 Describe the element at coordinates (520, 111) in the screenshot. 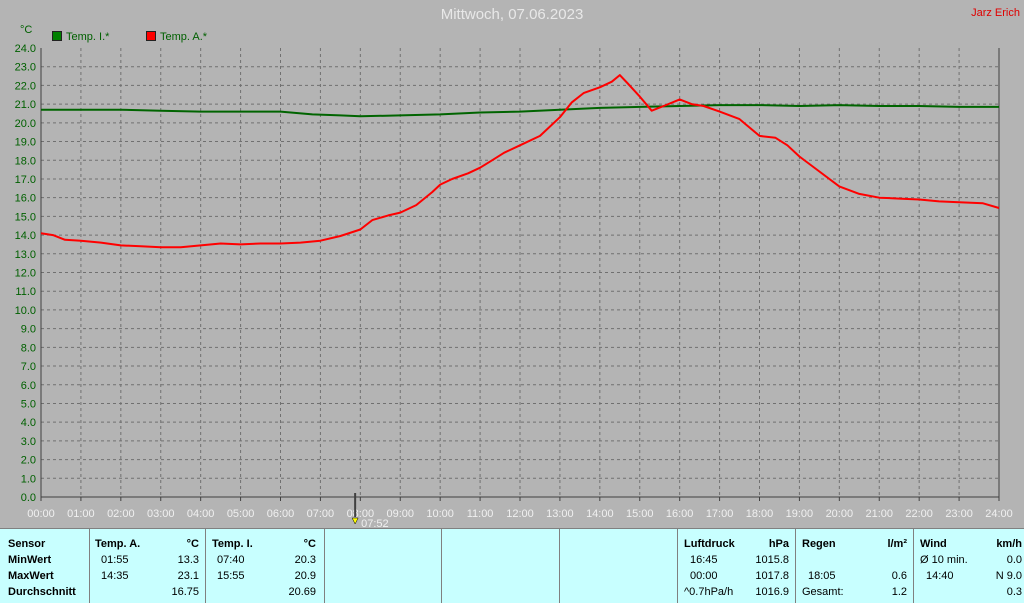

I see `series-line-inner-temp` at that location.